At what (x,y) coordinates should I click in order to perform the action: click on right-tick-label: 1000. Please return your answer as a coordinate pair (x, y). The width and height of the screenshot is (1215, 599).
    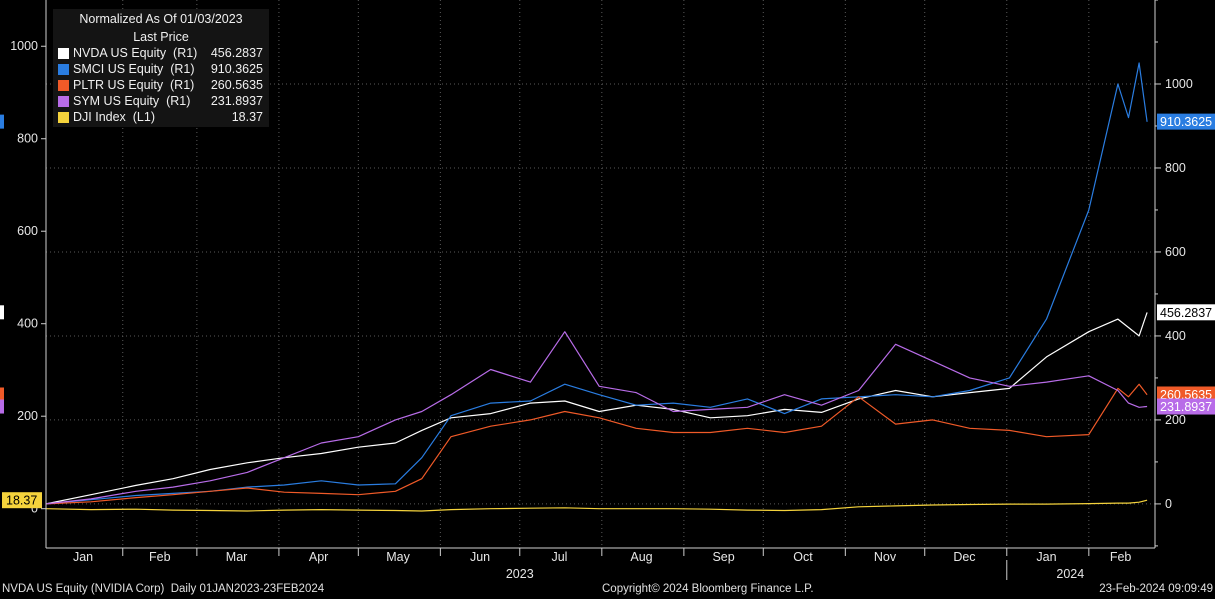
    Looking at the image, I should click on (1179, 84).